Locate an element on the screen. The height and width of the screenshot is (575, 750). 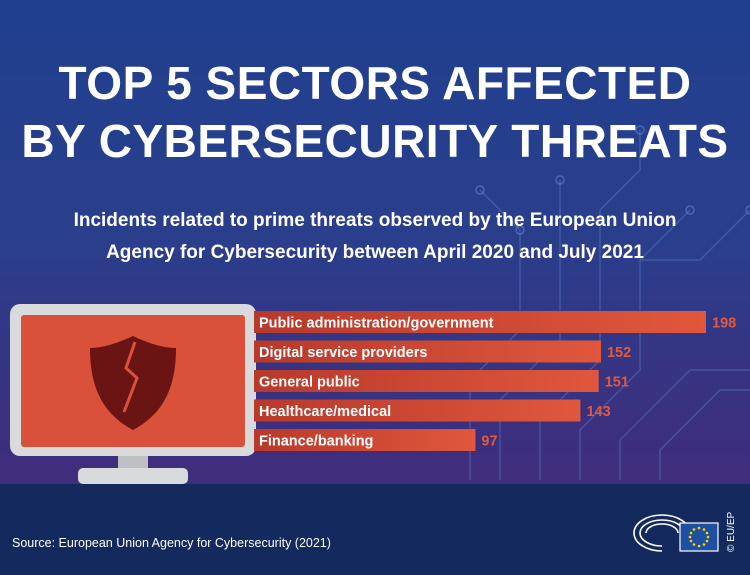
title-line-2: BY CYBERSECURITY THREATS is located at coordinates (375, 141).